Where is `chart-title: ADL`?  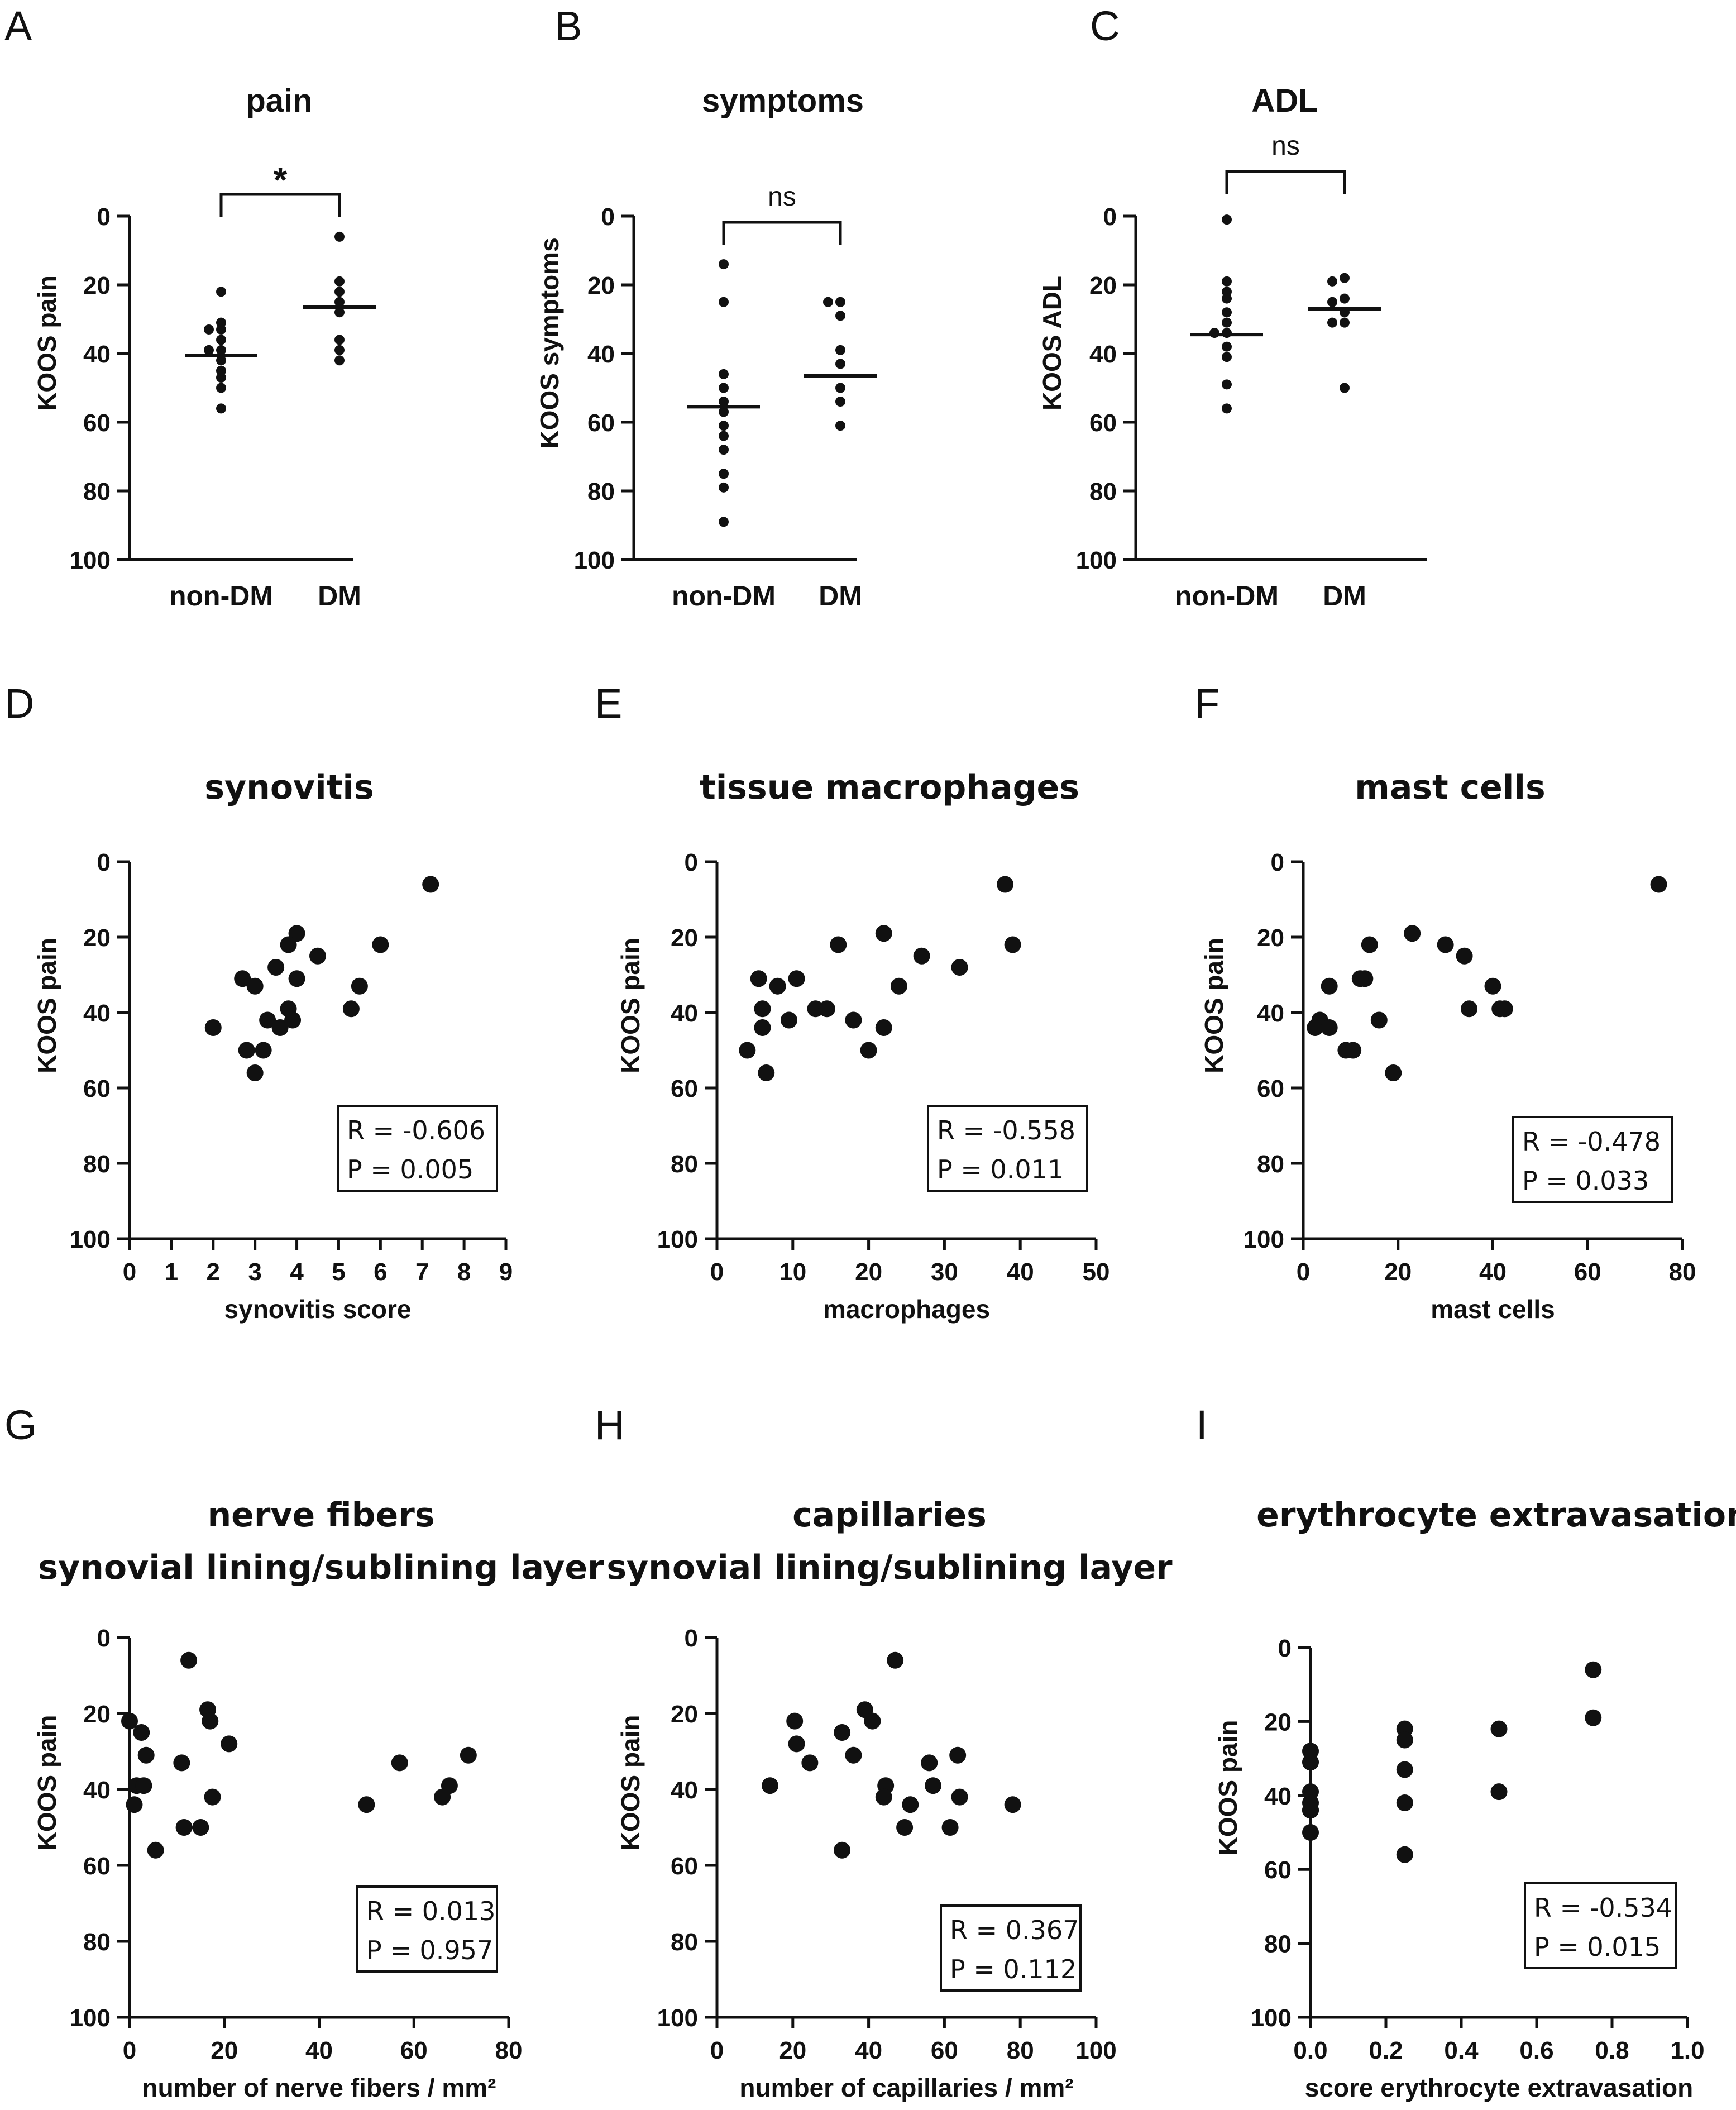 chart-title: ADL is located at coordinates (1284, 101).